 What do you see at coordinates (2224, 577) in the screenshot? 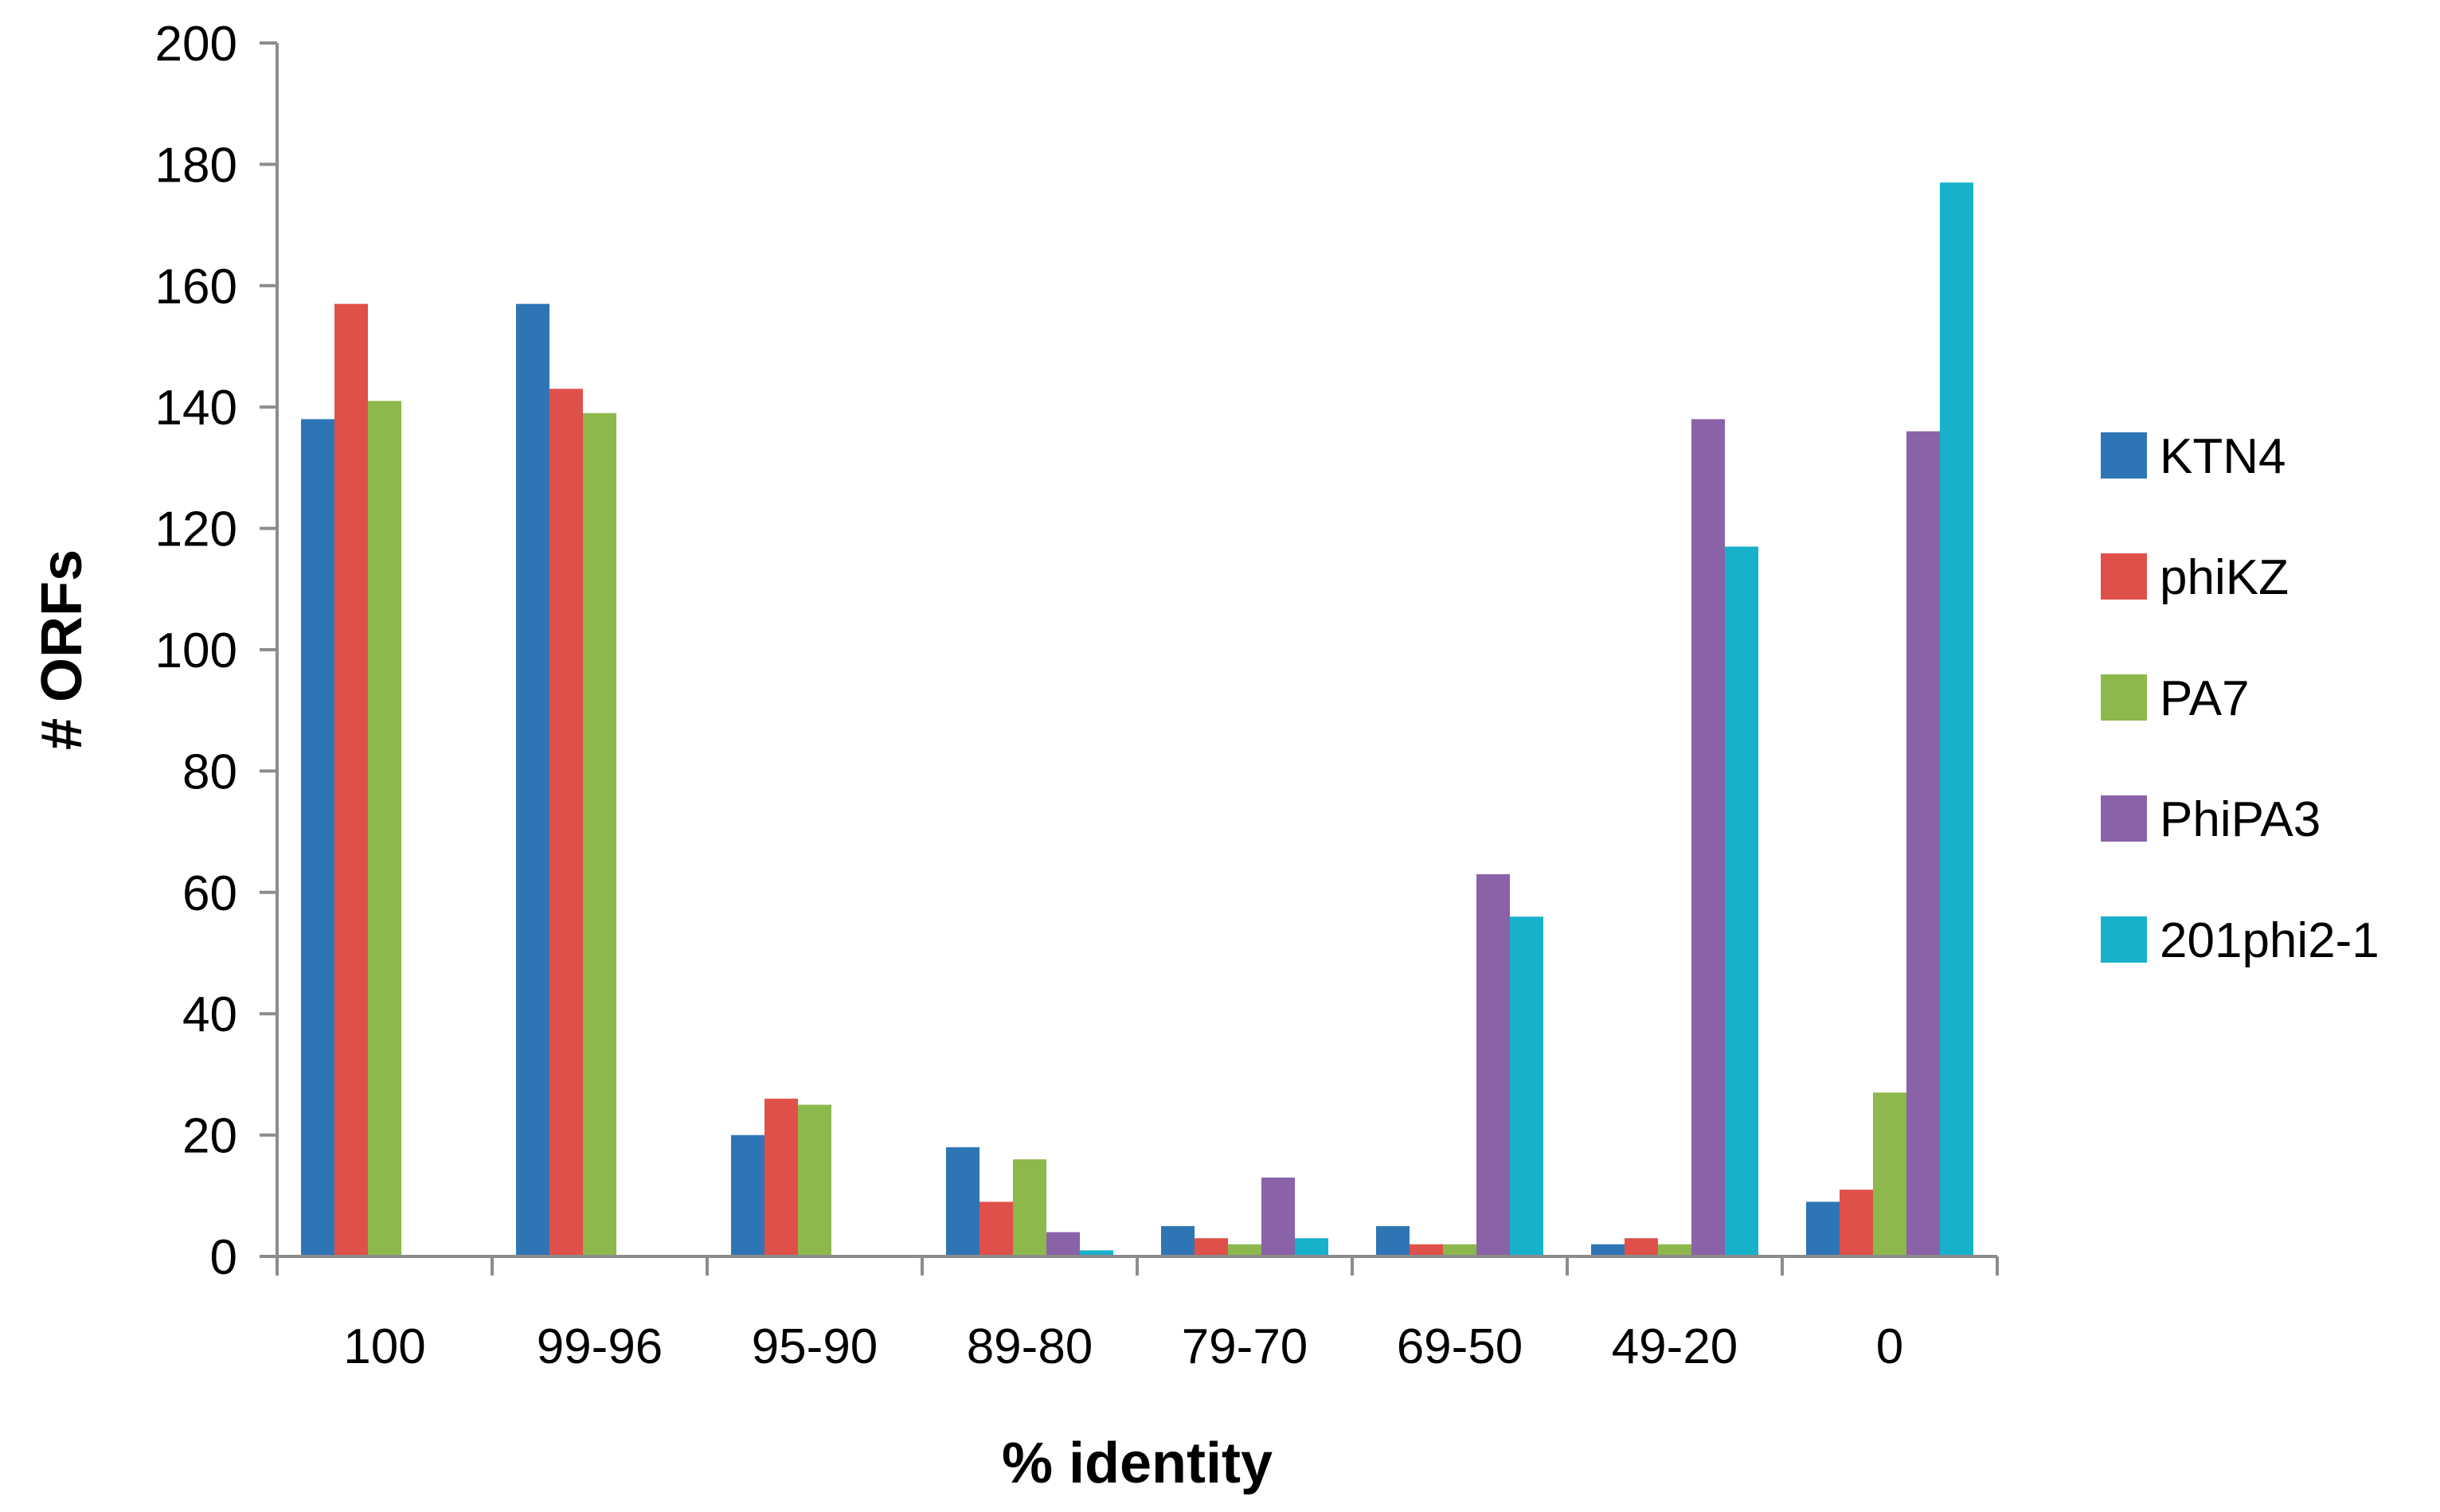
I see `legend-label: phiKZ` at bounding box center [2224, 577].